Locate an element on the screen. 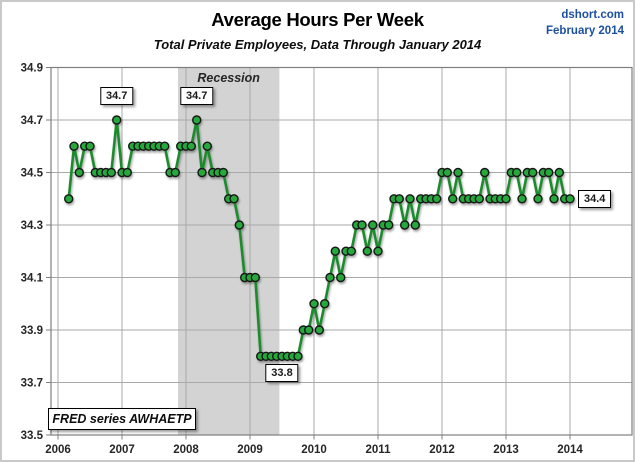  x-axis-tick-label: 2014 is located at coordinates (570, 450).